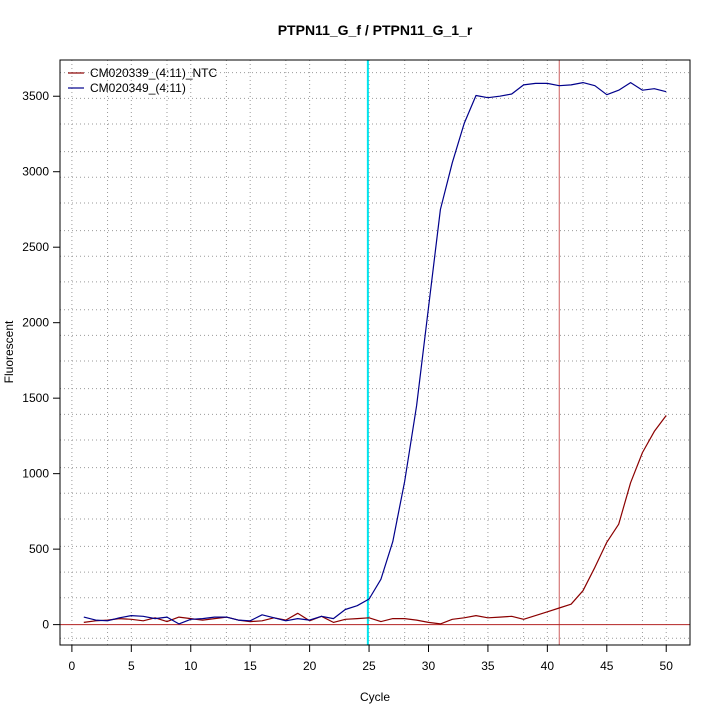 The height and width of the screenshot is (720, 720). What do you see at coordinates (45, 625) in the screenshot?
I see `y-tick-label: 0` at bounding box center [45, 625].